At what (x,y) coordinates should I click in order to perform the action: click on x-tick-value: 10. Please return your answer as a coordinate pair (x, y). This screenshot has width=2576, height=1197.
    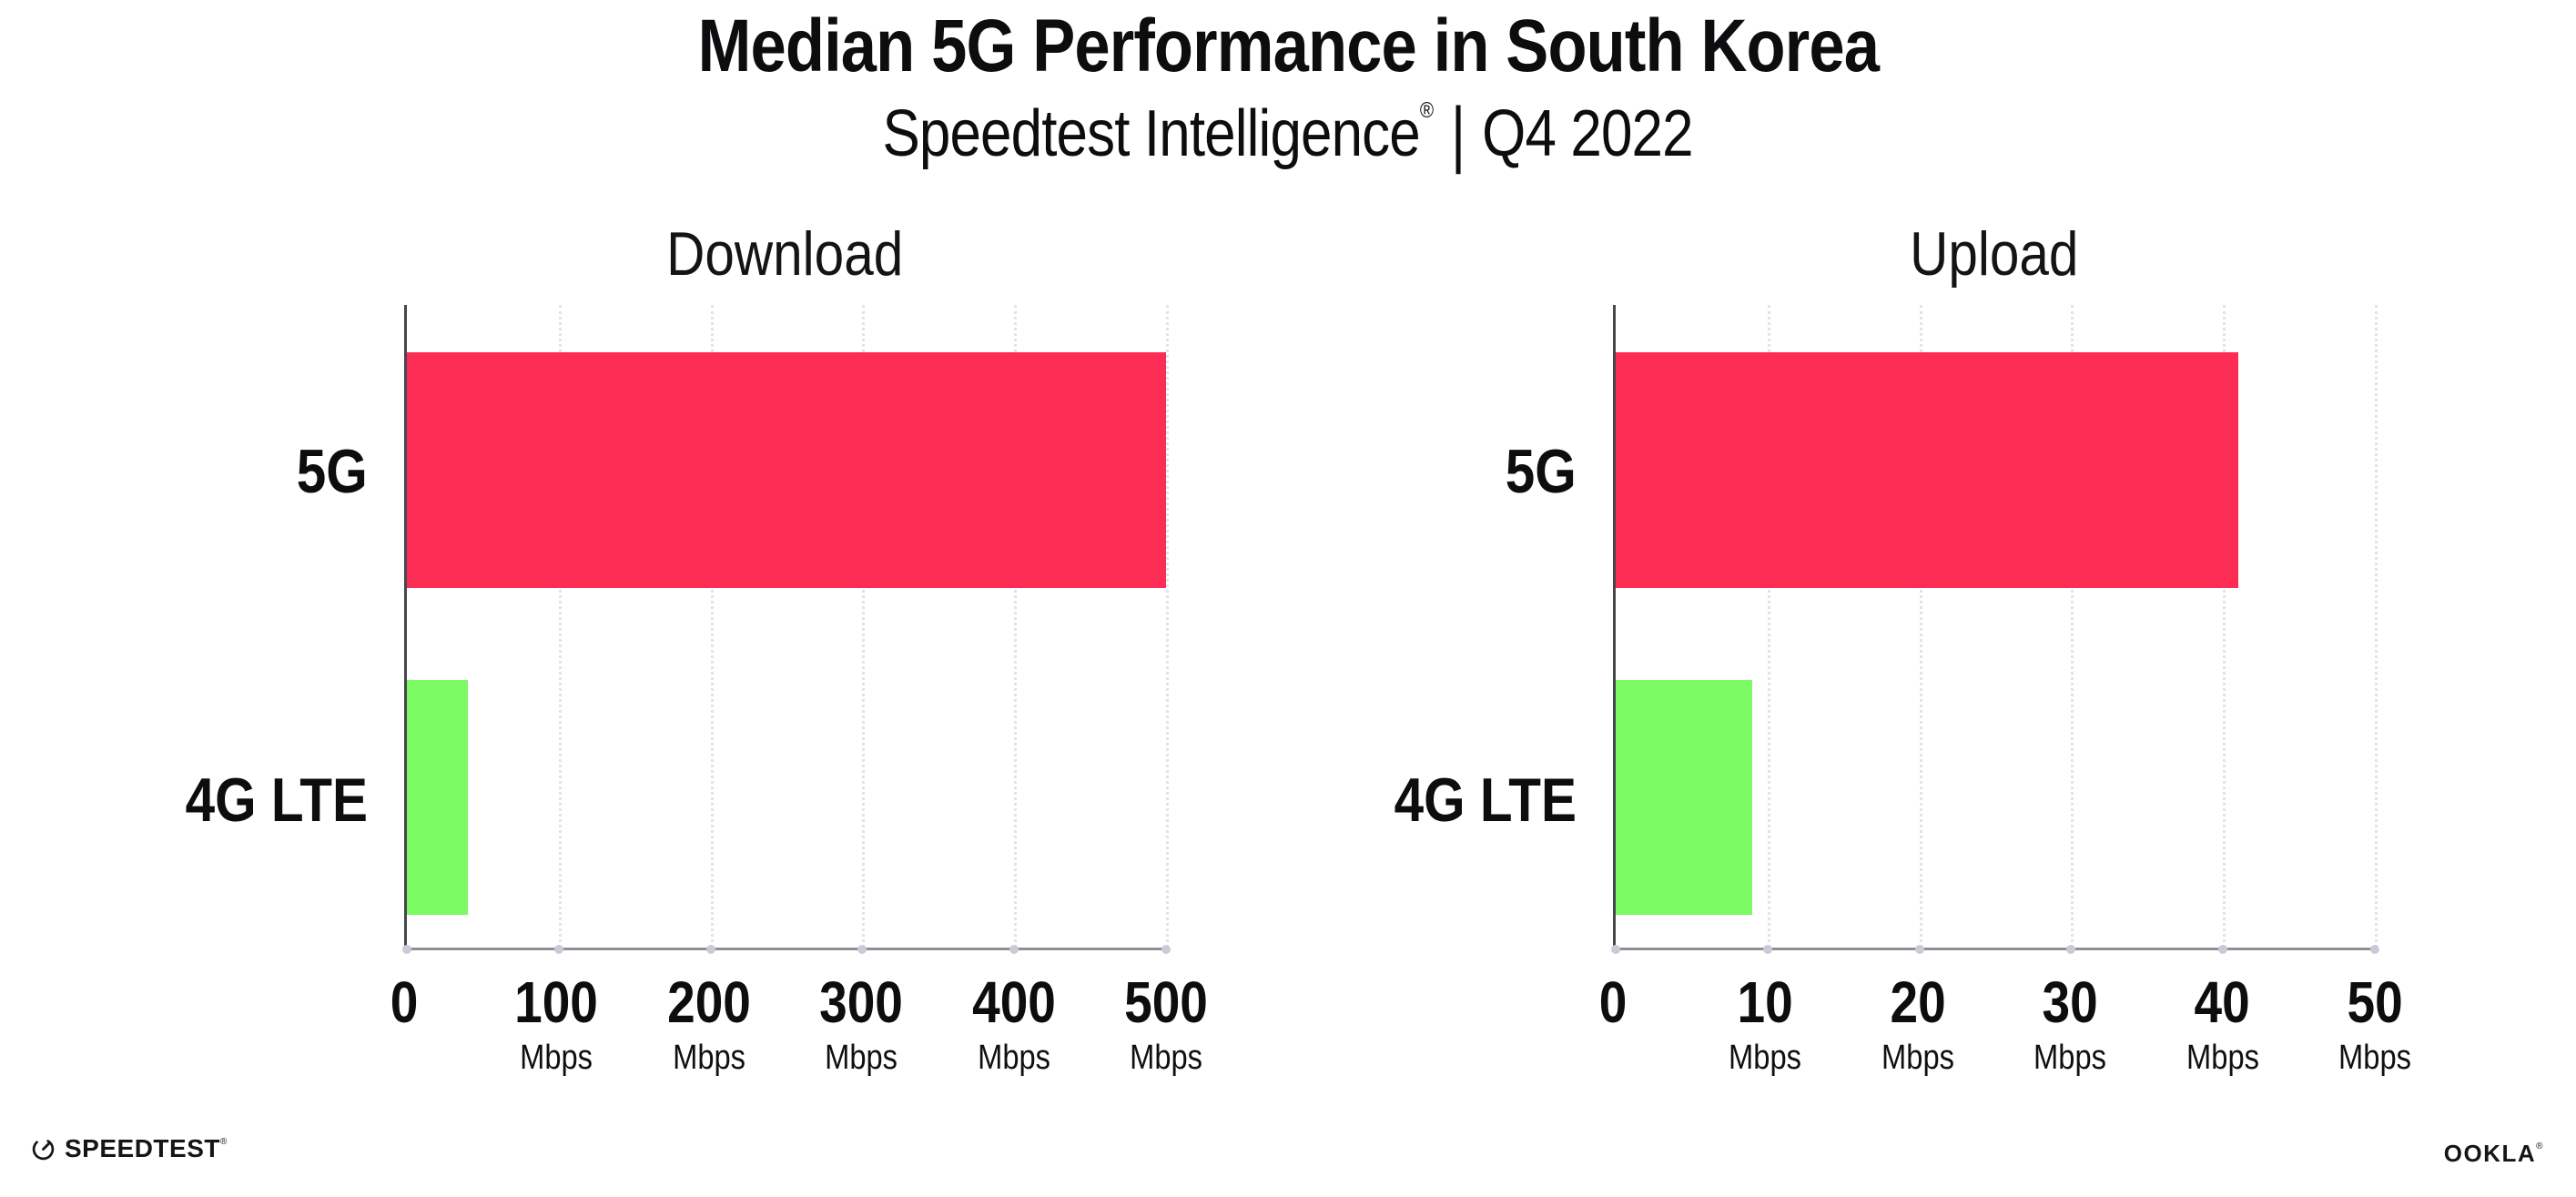
    Looking at the image, I should click on (1765, 1002).